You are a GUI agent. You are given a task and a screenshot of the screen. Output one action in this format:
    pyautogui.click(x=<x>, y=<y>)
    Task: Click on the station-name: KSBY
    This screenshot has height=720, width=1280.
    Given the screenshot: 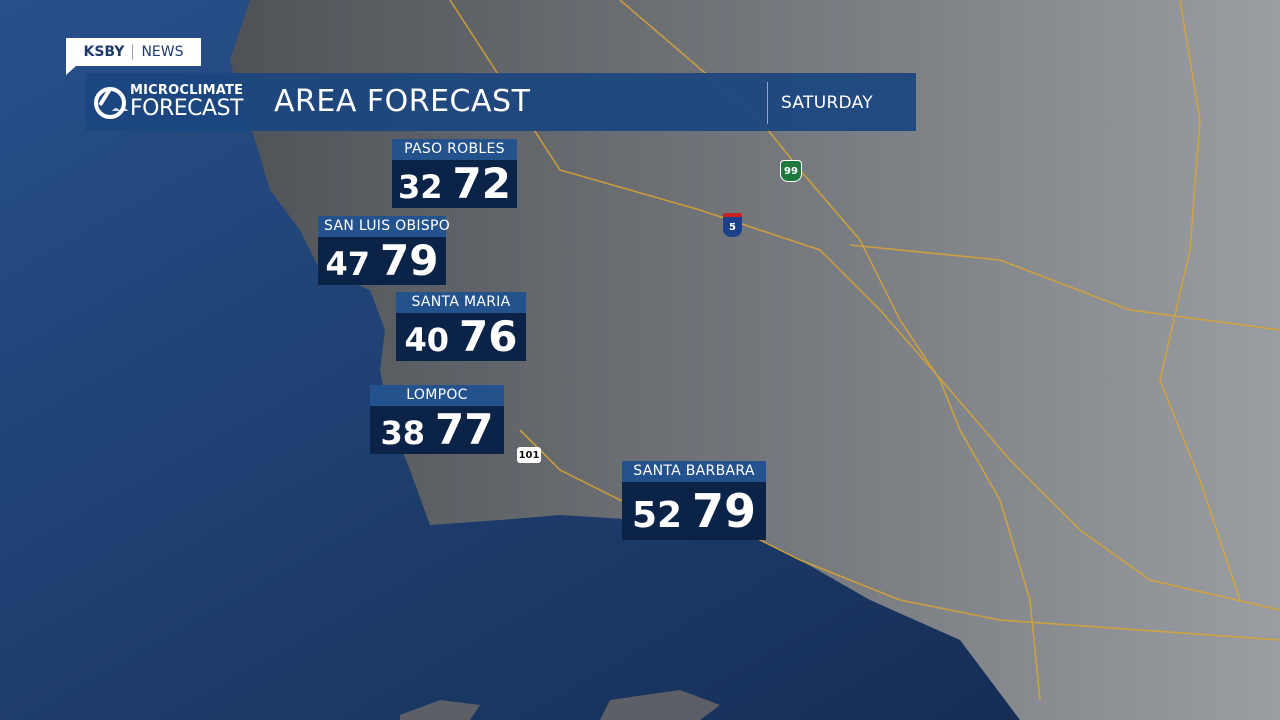 What is the action you would take?
    pyautogui.click(x=104, y=52)
    